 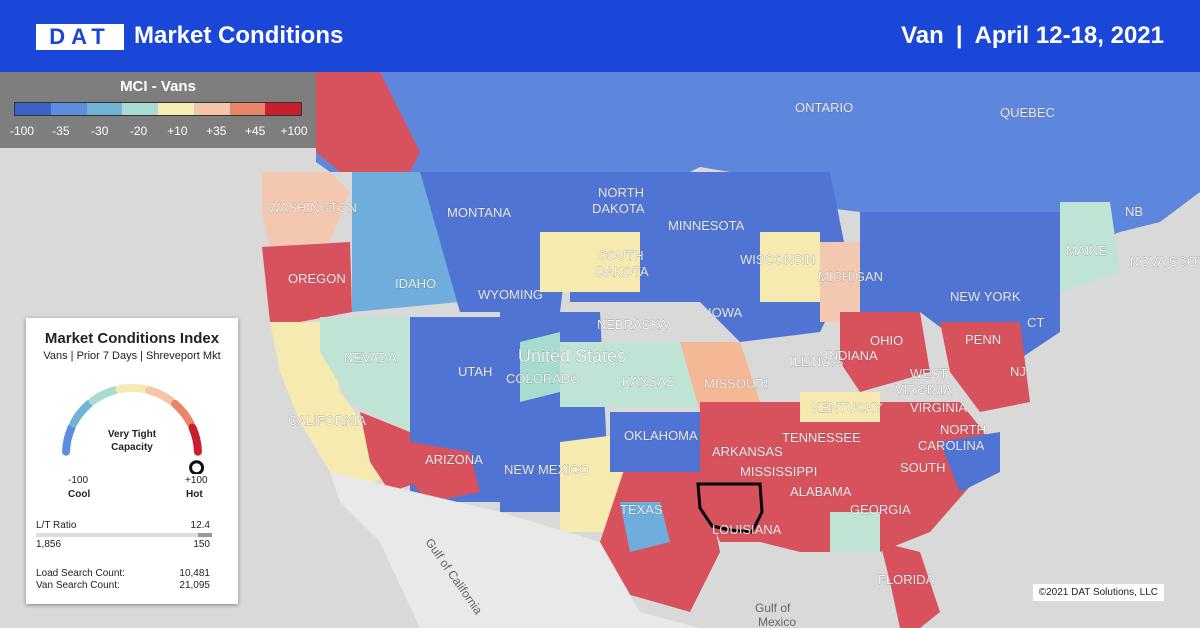 What do you see at coordinates (194, 573) in the screenshot?
I see `load-search-value: 10,481` at bounding box center [194, 573].